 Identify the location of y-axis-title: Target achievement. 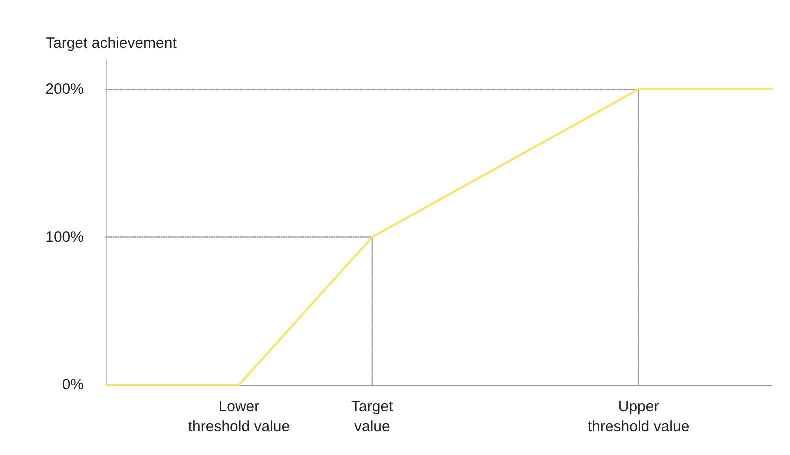
(112, 43).